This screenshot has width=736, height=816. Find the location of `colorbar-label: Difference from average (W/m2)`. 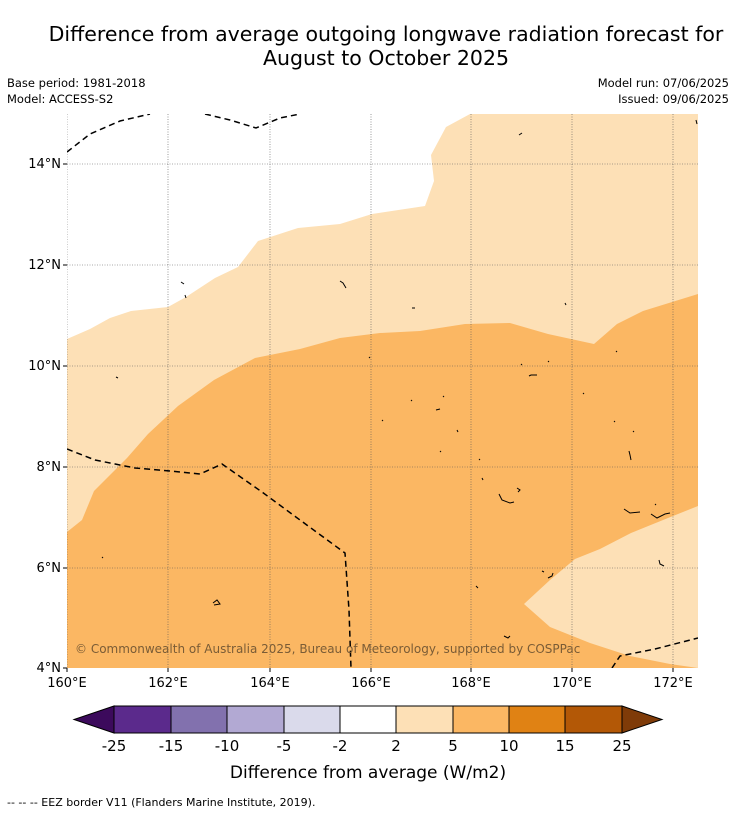

colorbar-label: Difference from average (W/m2) is located at coordinates (368, 773).